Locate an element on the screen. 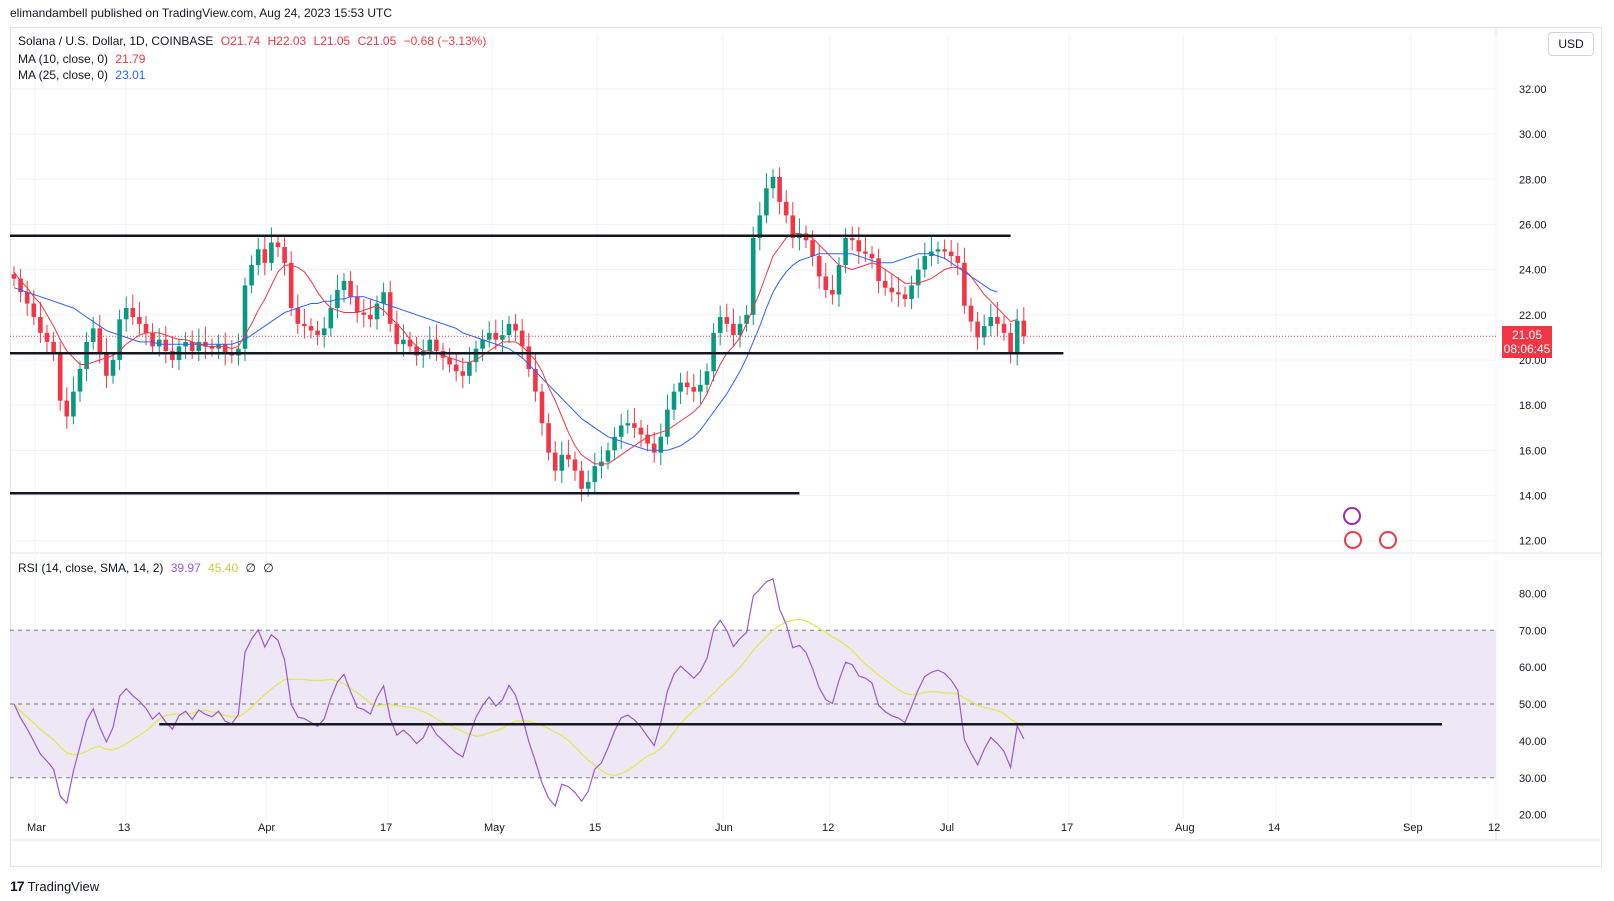 Image resolution: width=1614 pixels, height=901 pixels. time-tick-label: May is located at coordinates (494, 828).